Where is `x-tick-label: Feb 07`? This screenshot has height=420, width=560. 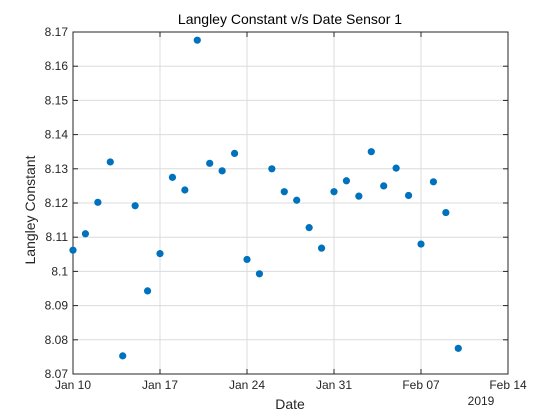 x-tick-label: Feb 07 is located at coordinates (421, 385).